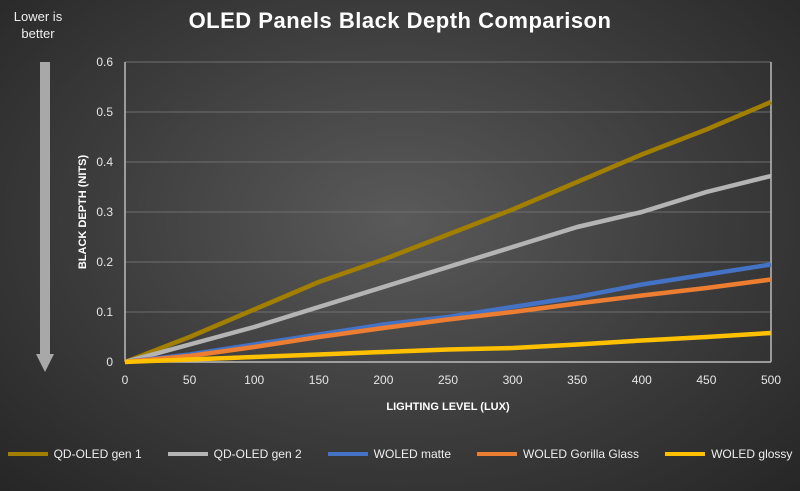 The width and height of the screenshot is (800, 491). I want to click on legend-label: QD-OLED gen 2, so click(257, 454).